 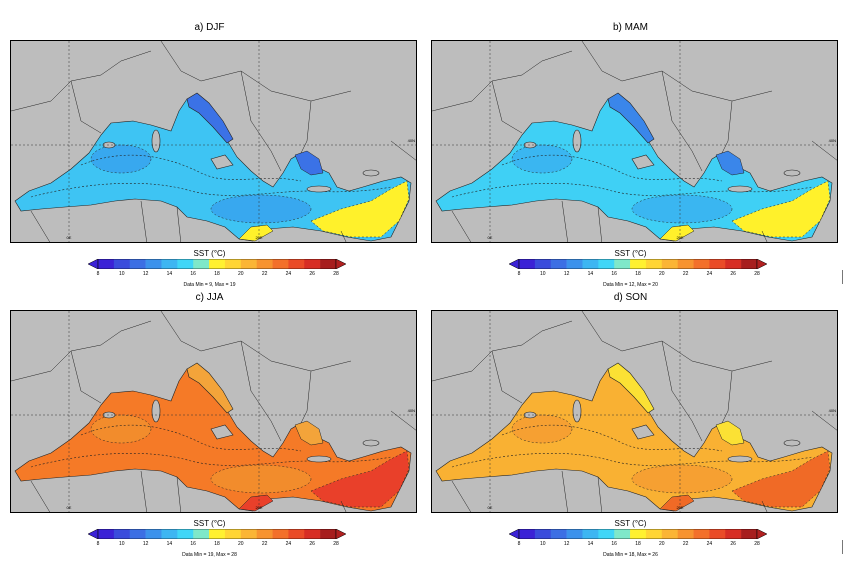 I want to click on adriatic-sea, so click(x=210, y=118).